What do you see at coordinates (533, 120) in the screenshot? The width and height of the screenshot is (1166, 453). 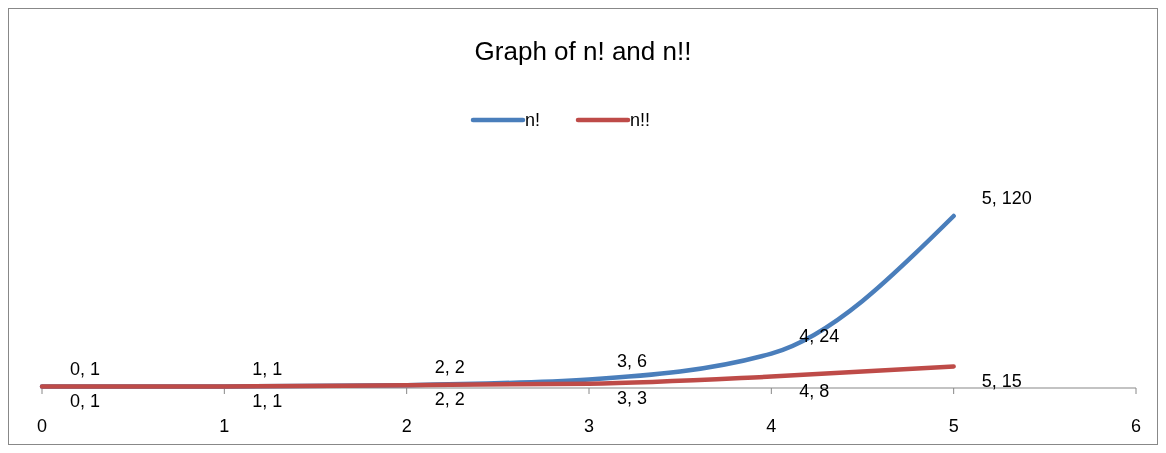 I see `legend-label: n!` at bounding box center [533, 120].